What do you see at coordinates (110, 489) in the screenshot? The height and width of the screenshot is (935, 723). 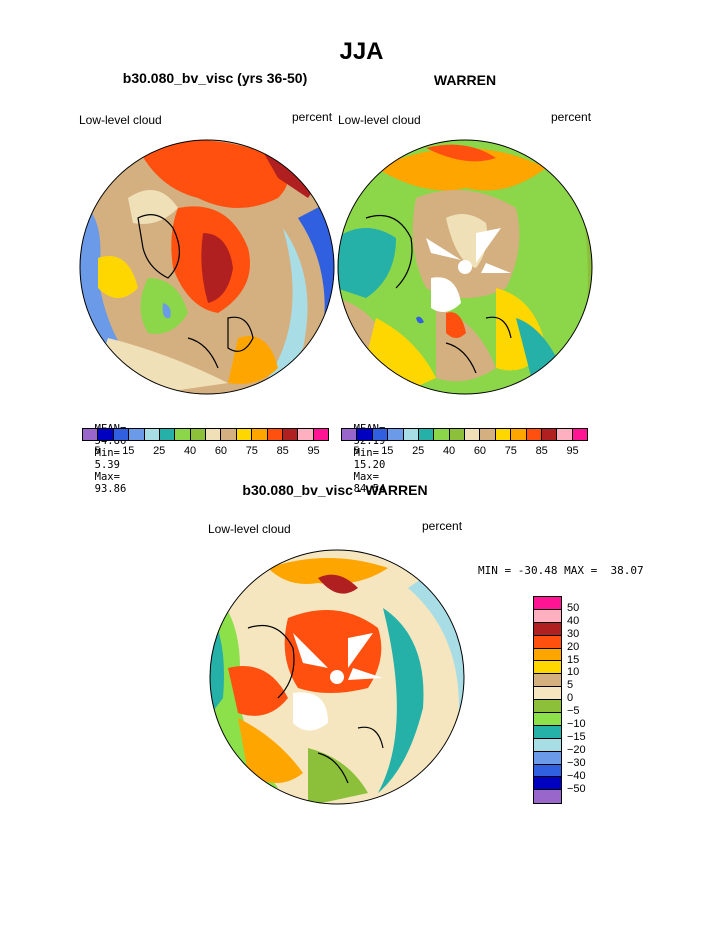 I see `model-max-value: 93.86` at bounding box center [110, 489].